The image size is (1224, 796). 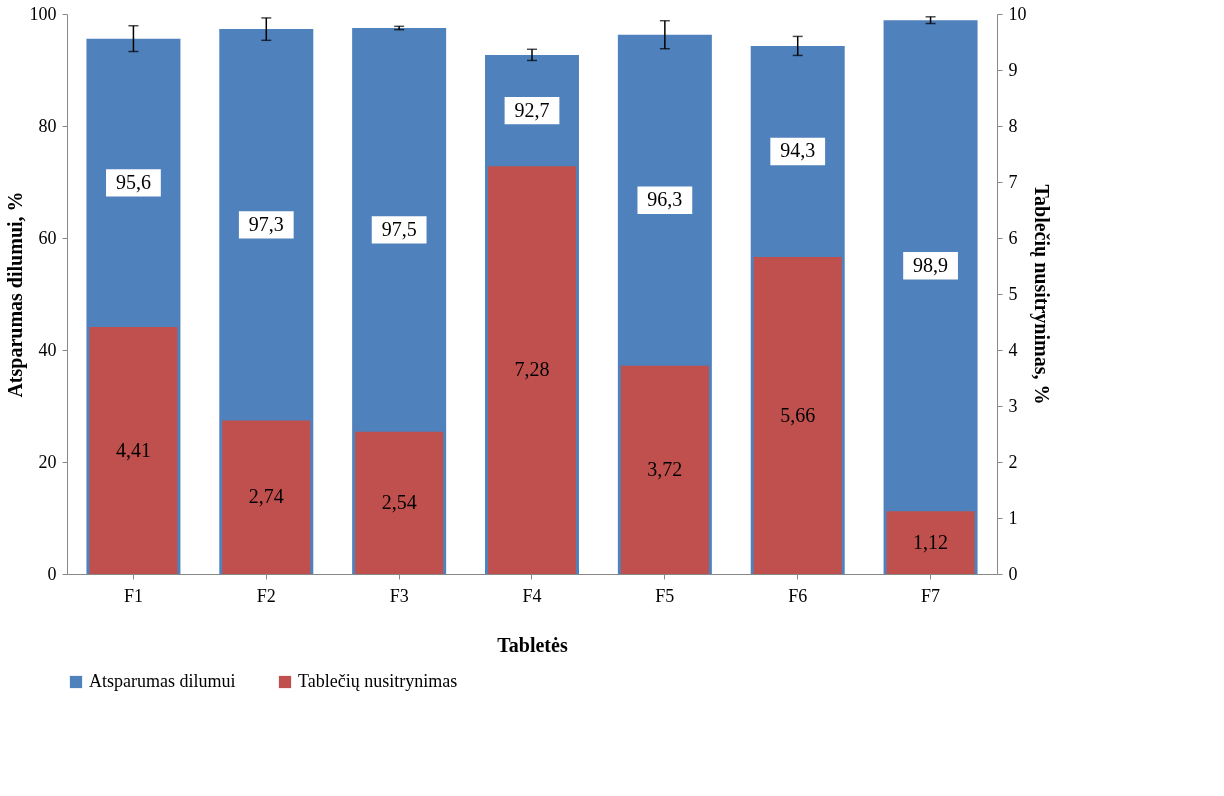 I want to click on x-tick-label: F5, so click(x=665, y=595).